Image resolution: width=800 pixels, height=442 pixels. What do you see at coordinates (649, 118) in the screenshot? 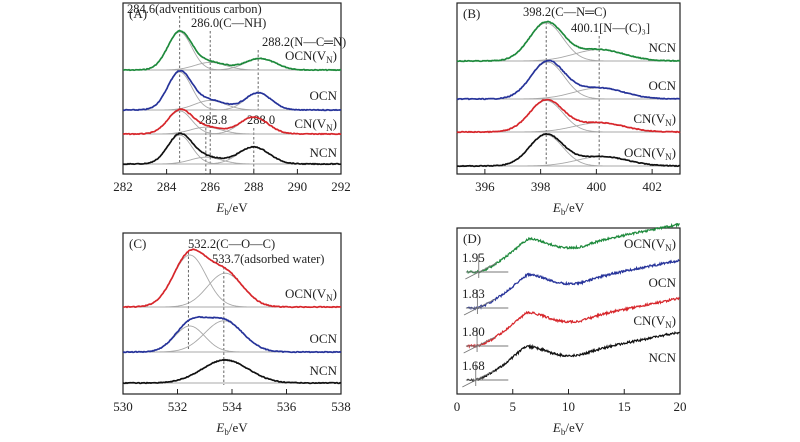
I see `series-label-main: CN(V` at bounding box center [649, 118].